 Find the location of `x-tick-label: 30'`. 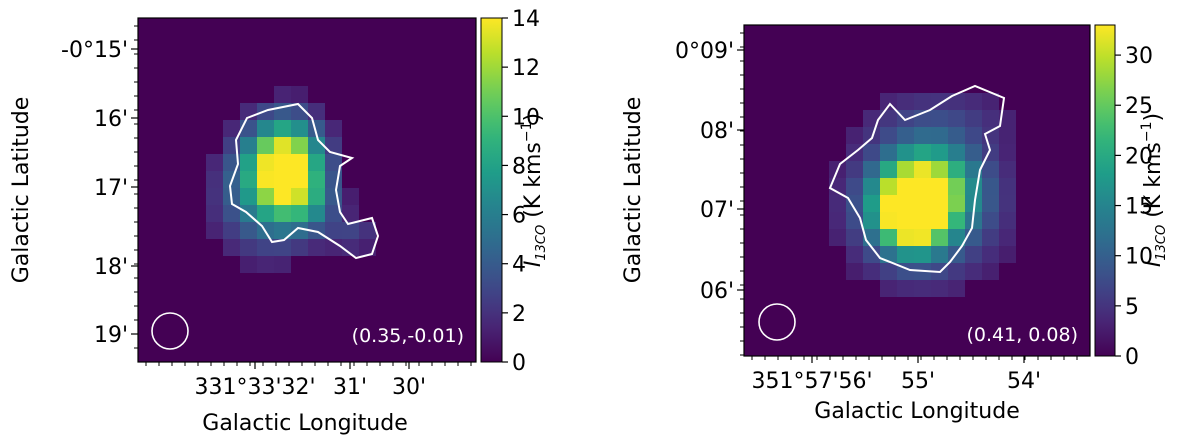

x-tick-label: 30' is located at coordinates (409, 387).